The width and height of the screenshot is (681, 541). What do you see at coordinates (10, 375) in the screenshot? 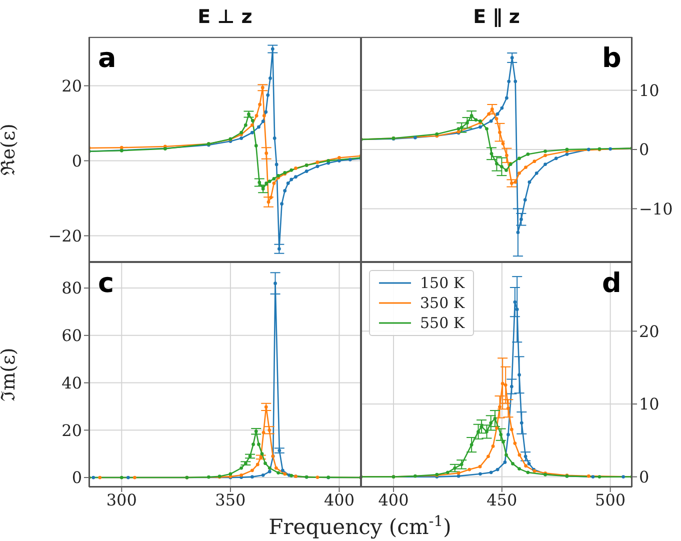
I see `y-axis-title: ℑm(ε)` at bounding box center [10, 375].